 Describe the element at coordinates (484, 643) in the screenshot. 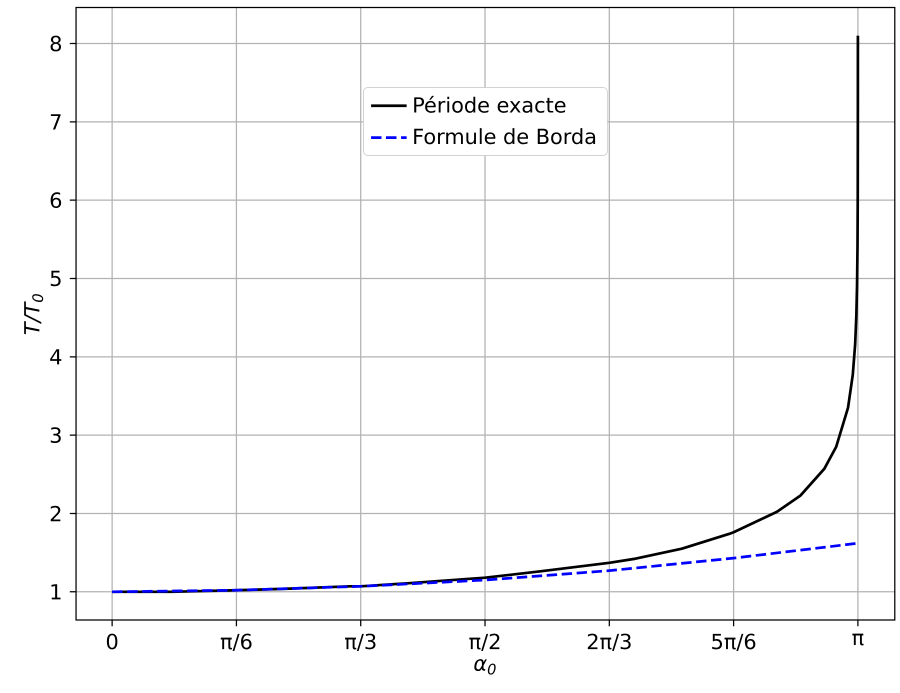

I see `x-tick-label: π/2` at that location.